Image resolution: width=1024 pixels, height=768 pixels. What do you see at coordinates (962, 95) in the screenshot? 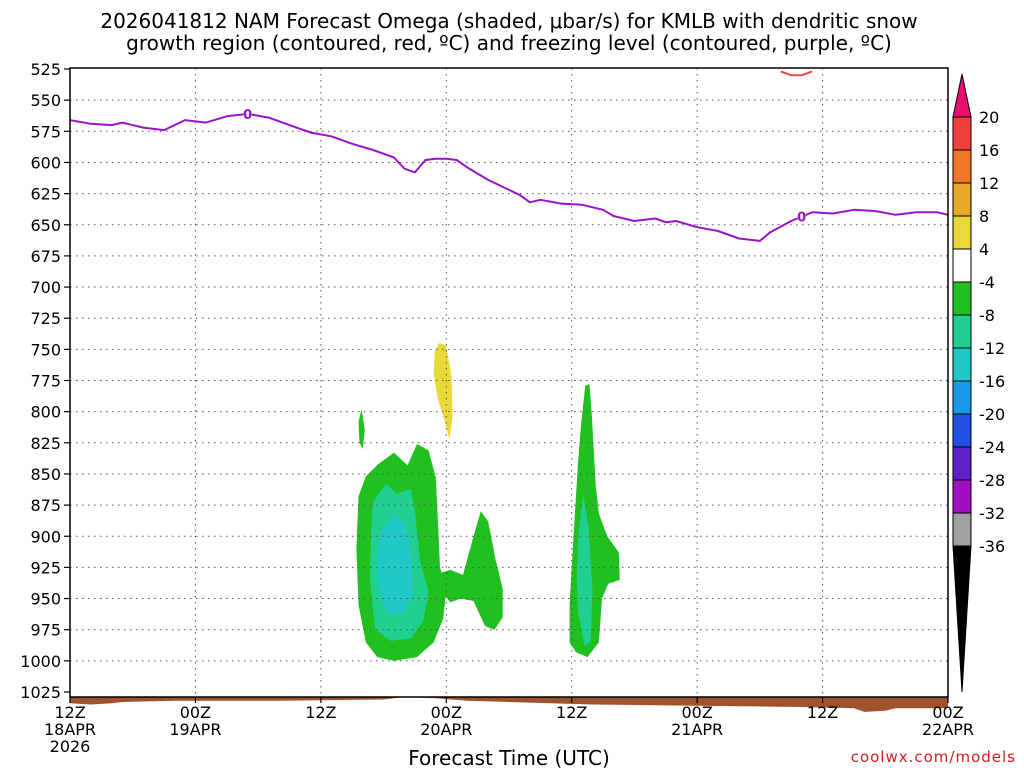
I see `colorbar-top-arrow` at bounding box center [962, 95].